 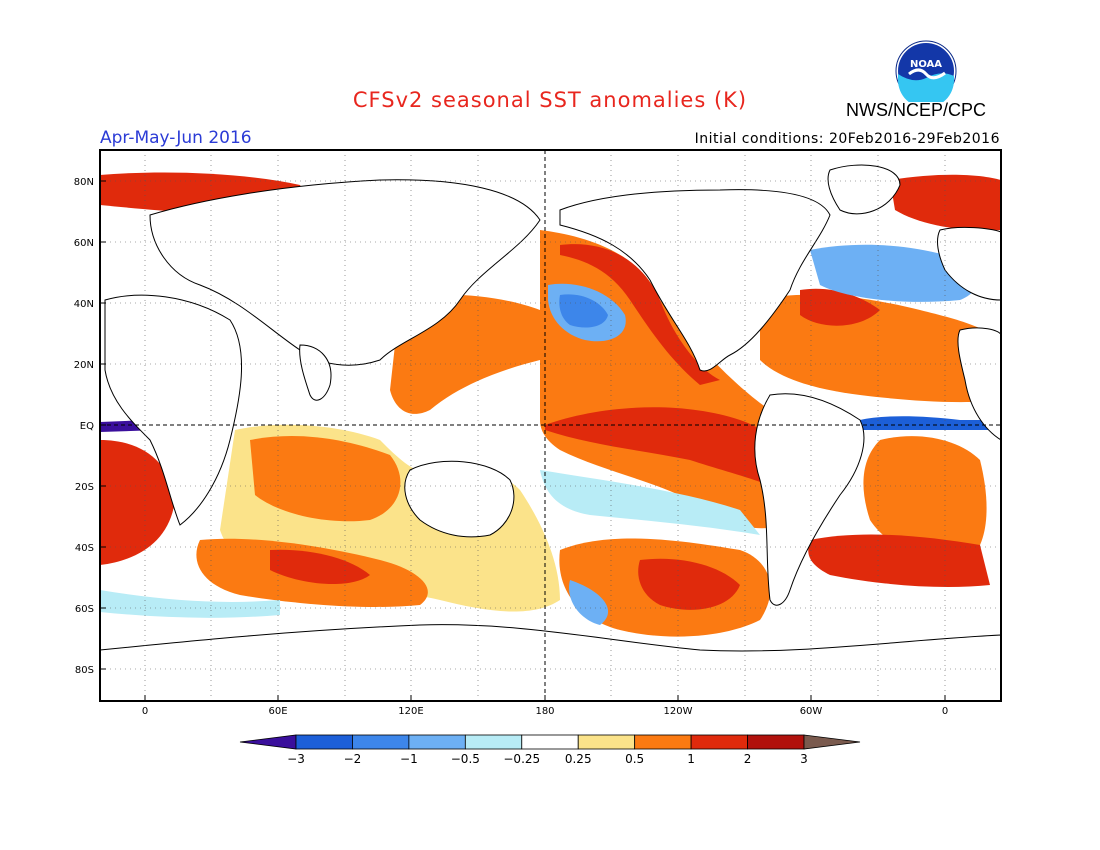 What do you see at coordinates (84, 487) in the screenshot?
I see `lat-tick-label: 20S` at bounding box center [84, 487].